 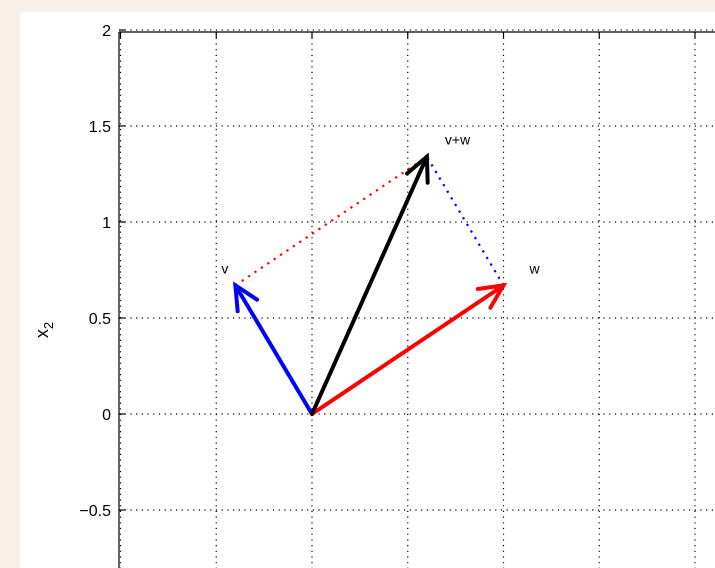 What do you see at coordinates (106, 31) in the screenshot?
I see `y-tick-label: 2` at bounding box center [106, 31].